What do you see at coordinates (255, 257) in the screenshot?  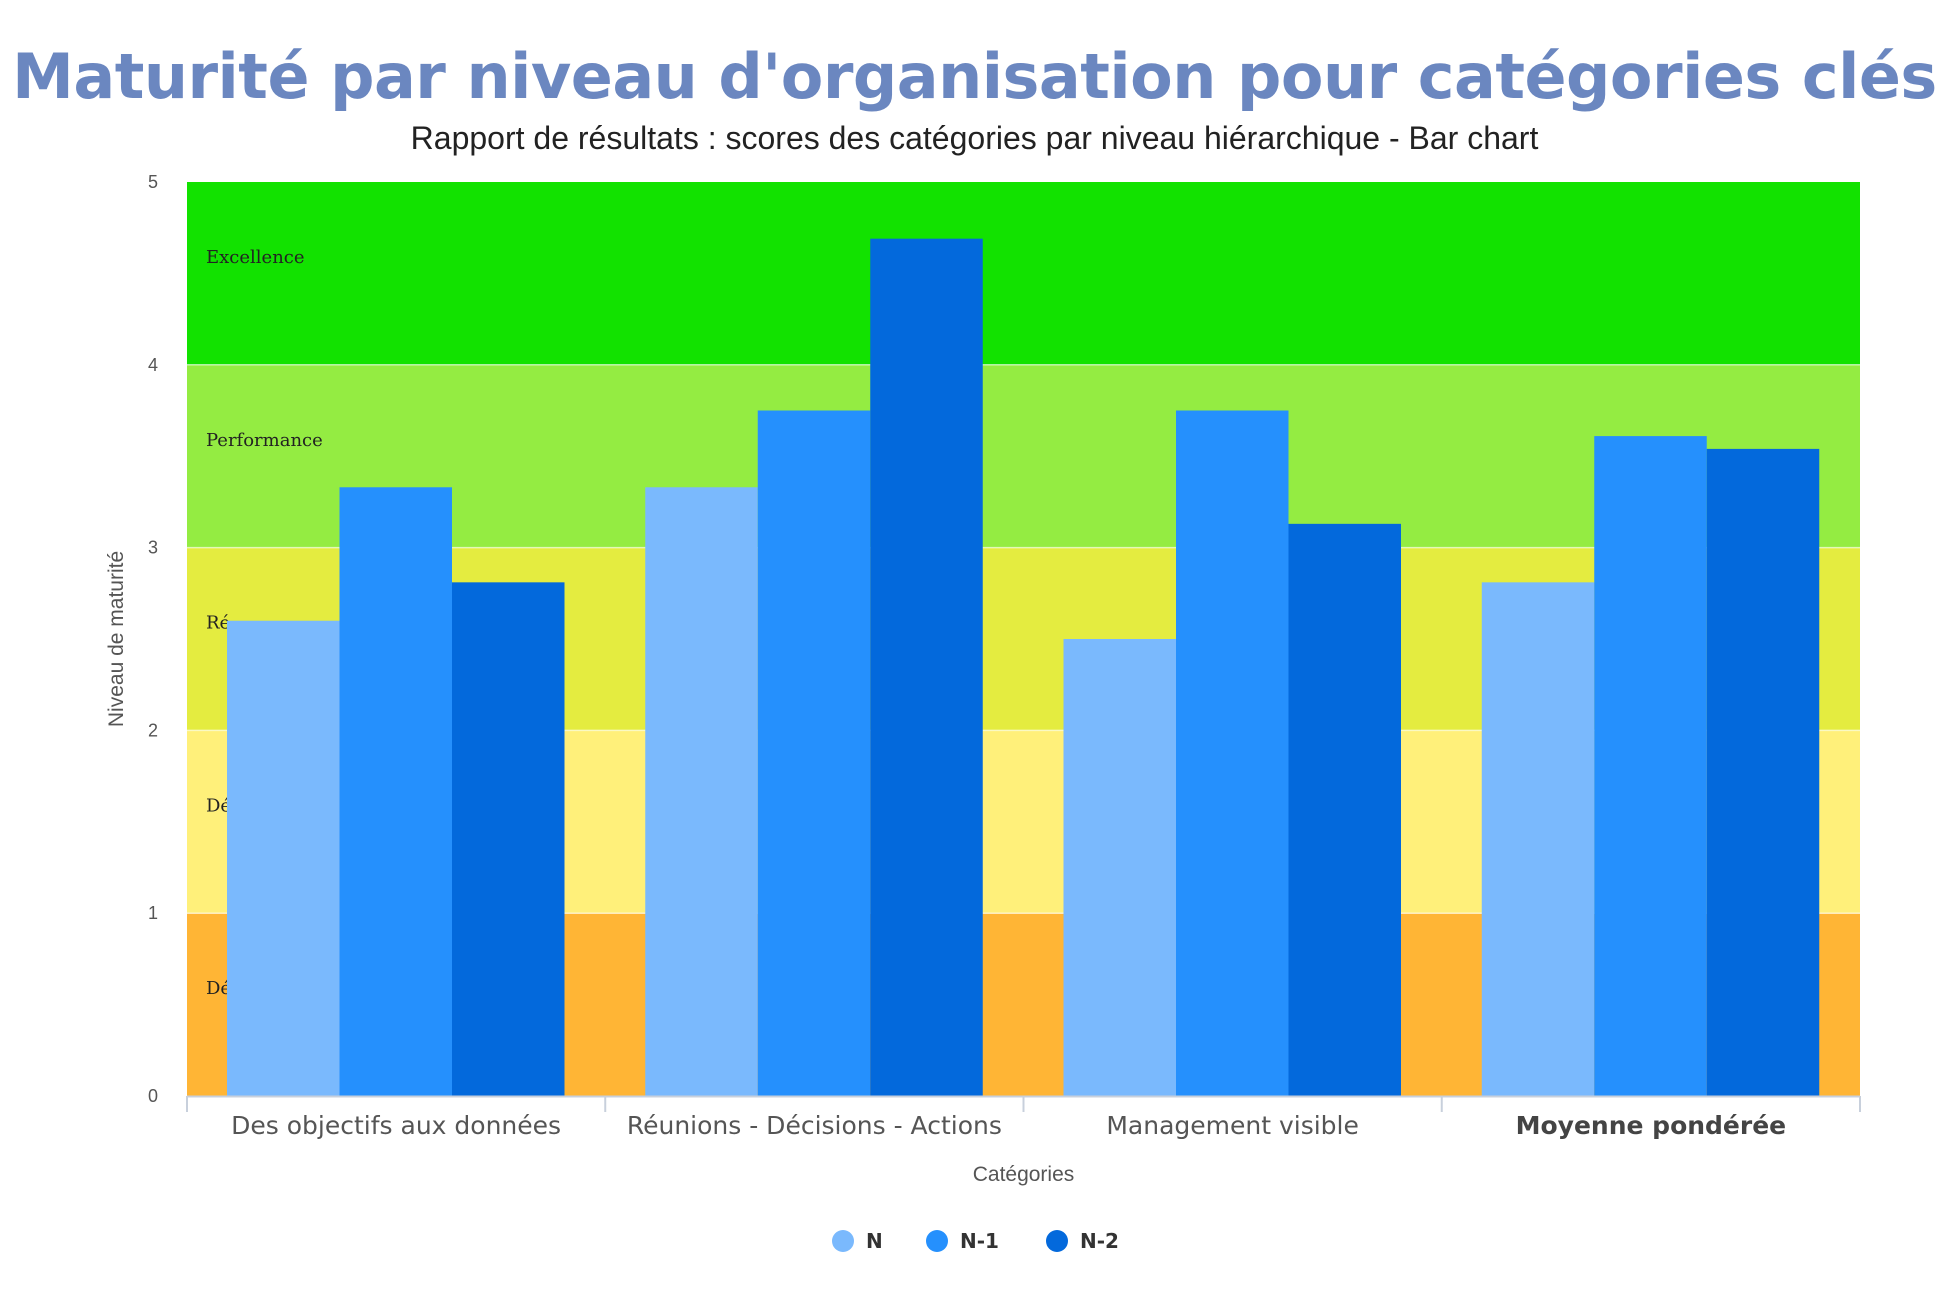 I see `band-label-4: Excellence` at bounding box center [255, 257].